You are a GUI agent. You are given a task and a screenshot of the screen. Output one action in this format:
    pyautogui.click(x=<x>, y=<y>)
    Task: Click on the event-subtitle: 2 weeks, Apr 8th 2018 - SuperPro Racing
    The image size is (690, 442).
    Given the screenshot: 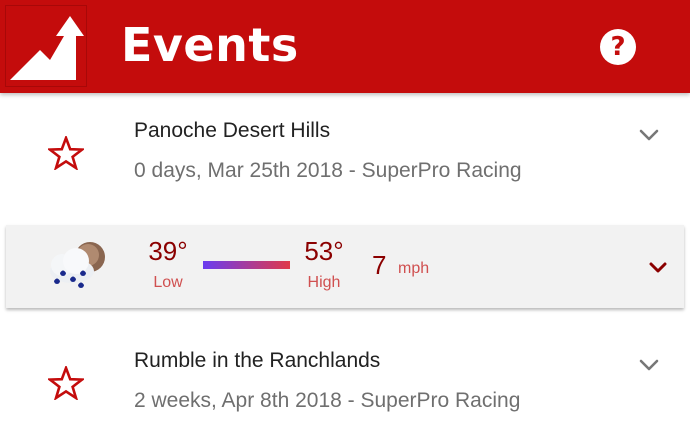 What is the action you would take?
    pyautogui.click(x=327, y=400)
    